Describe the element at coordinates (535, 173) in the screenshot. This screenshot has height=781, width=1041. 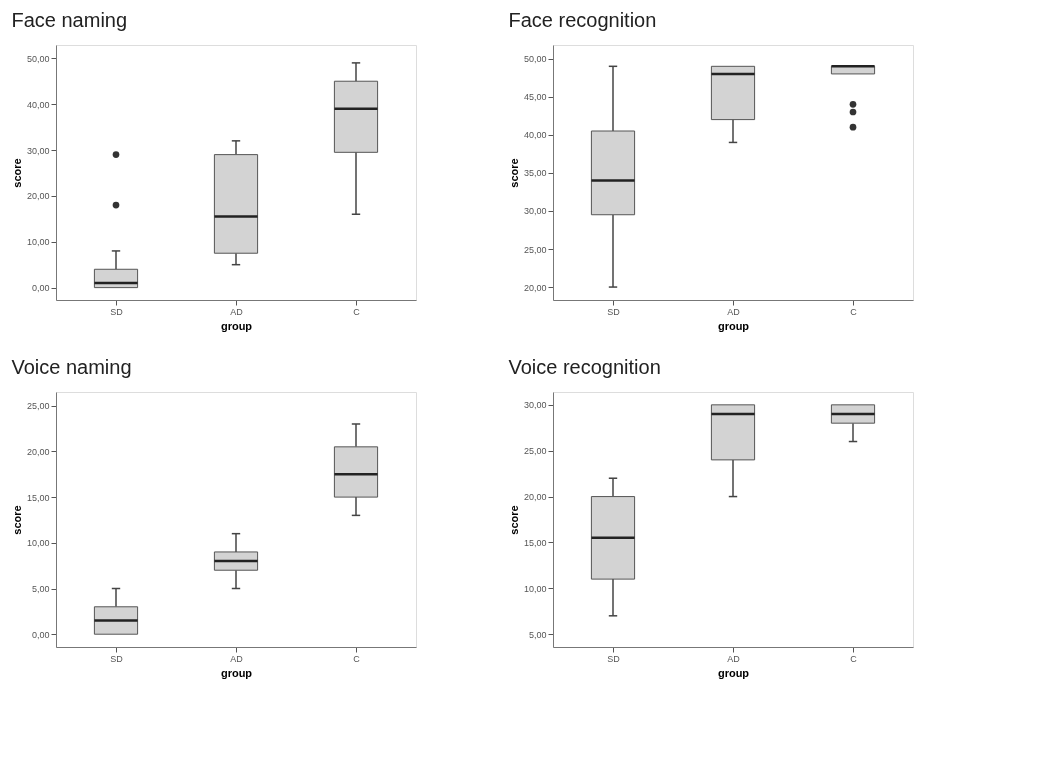
I see `y-tick-label: 35,00` at that location.